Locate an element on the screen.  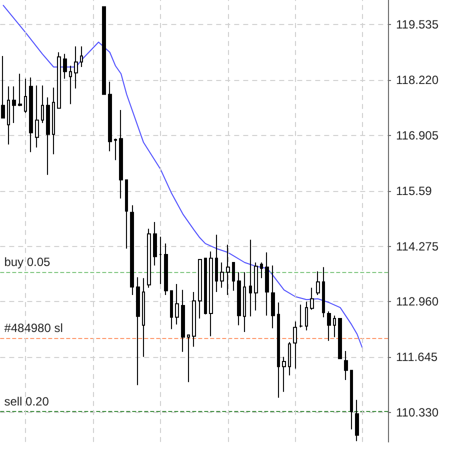
y-tick-label: 118.220 is located at coordinates (417, 80).